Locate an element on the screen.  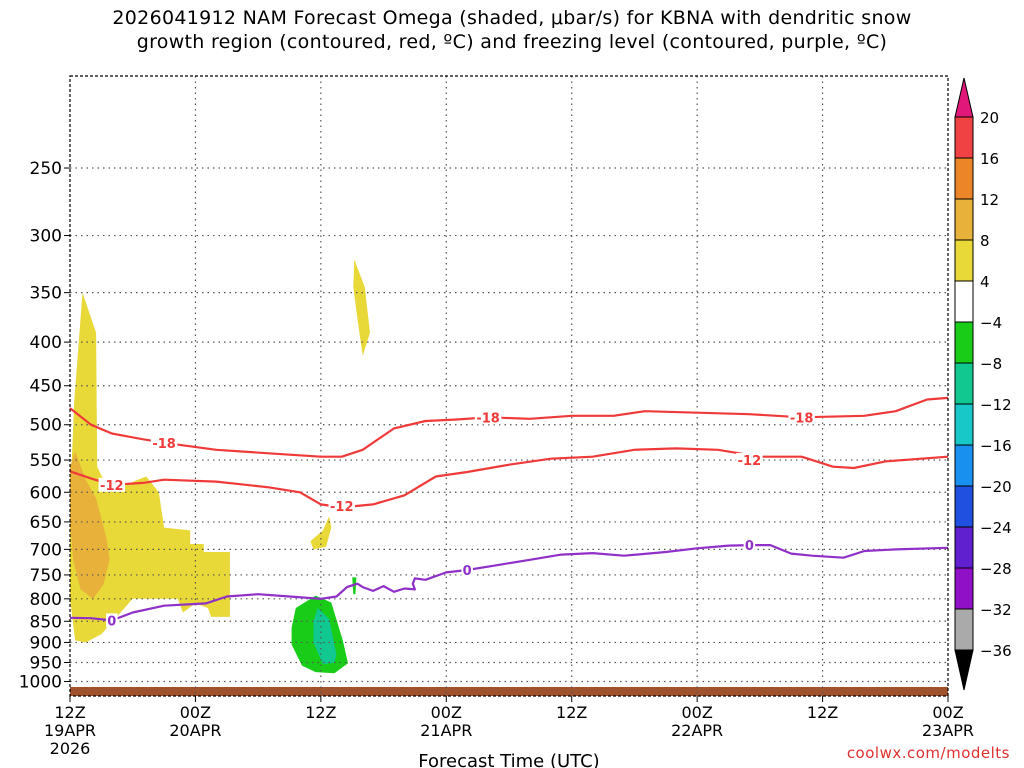
colorbar-label-13: −36 is located at coordinates (996, 651).